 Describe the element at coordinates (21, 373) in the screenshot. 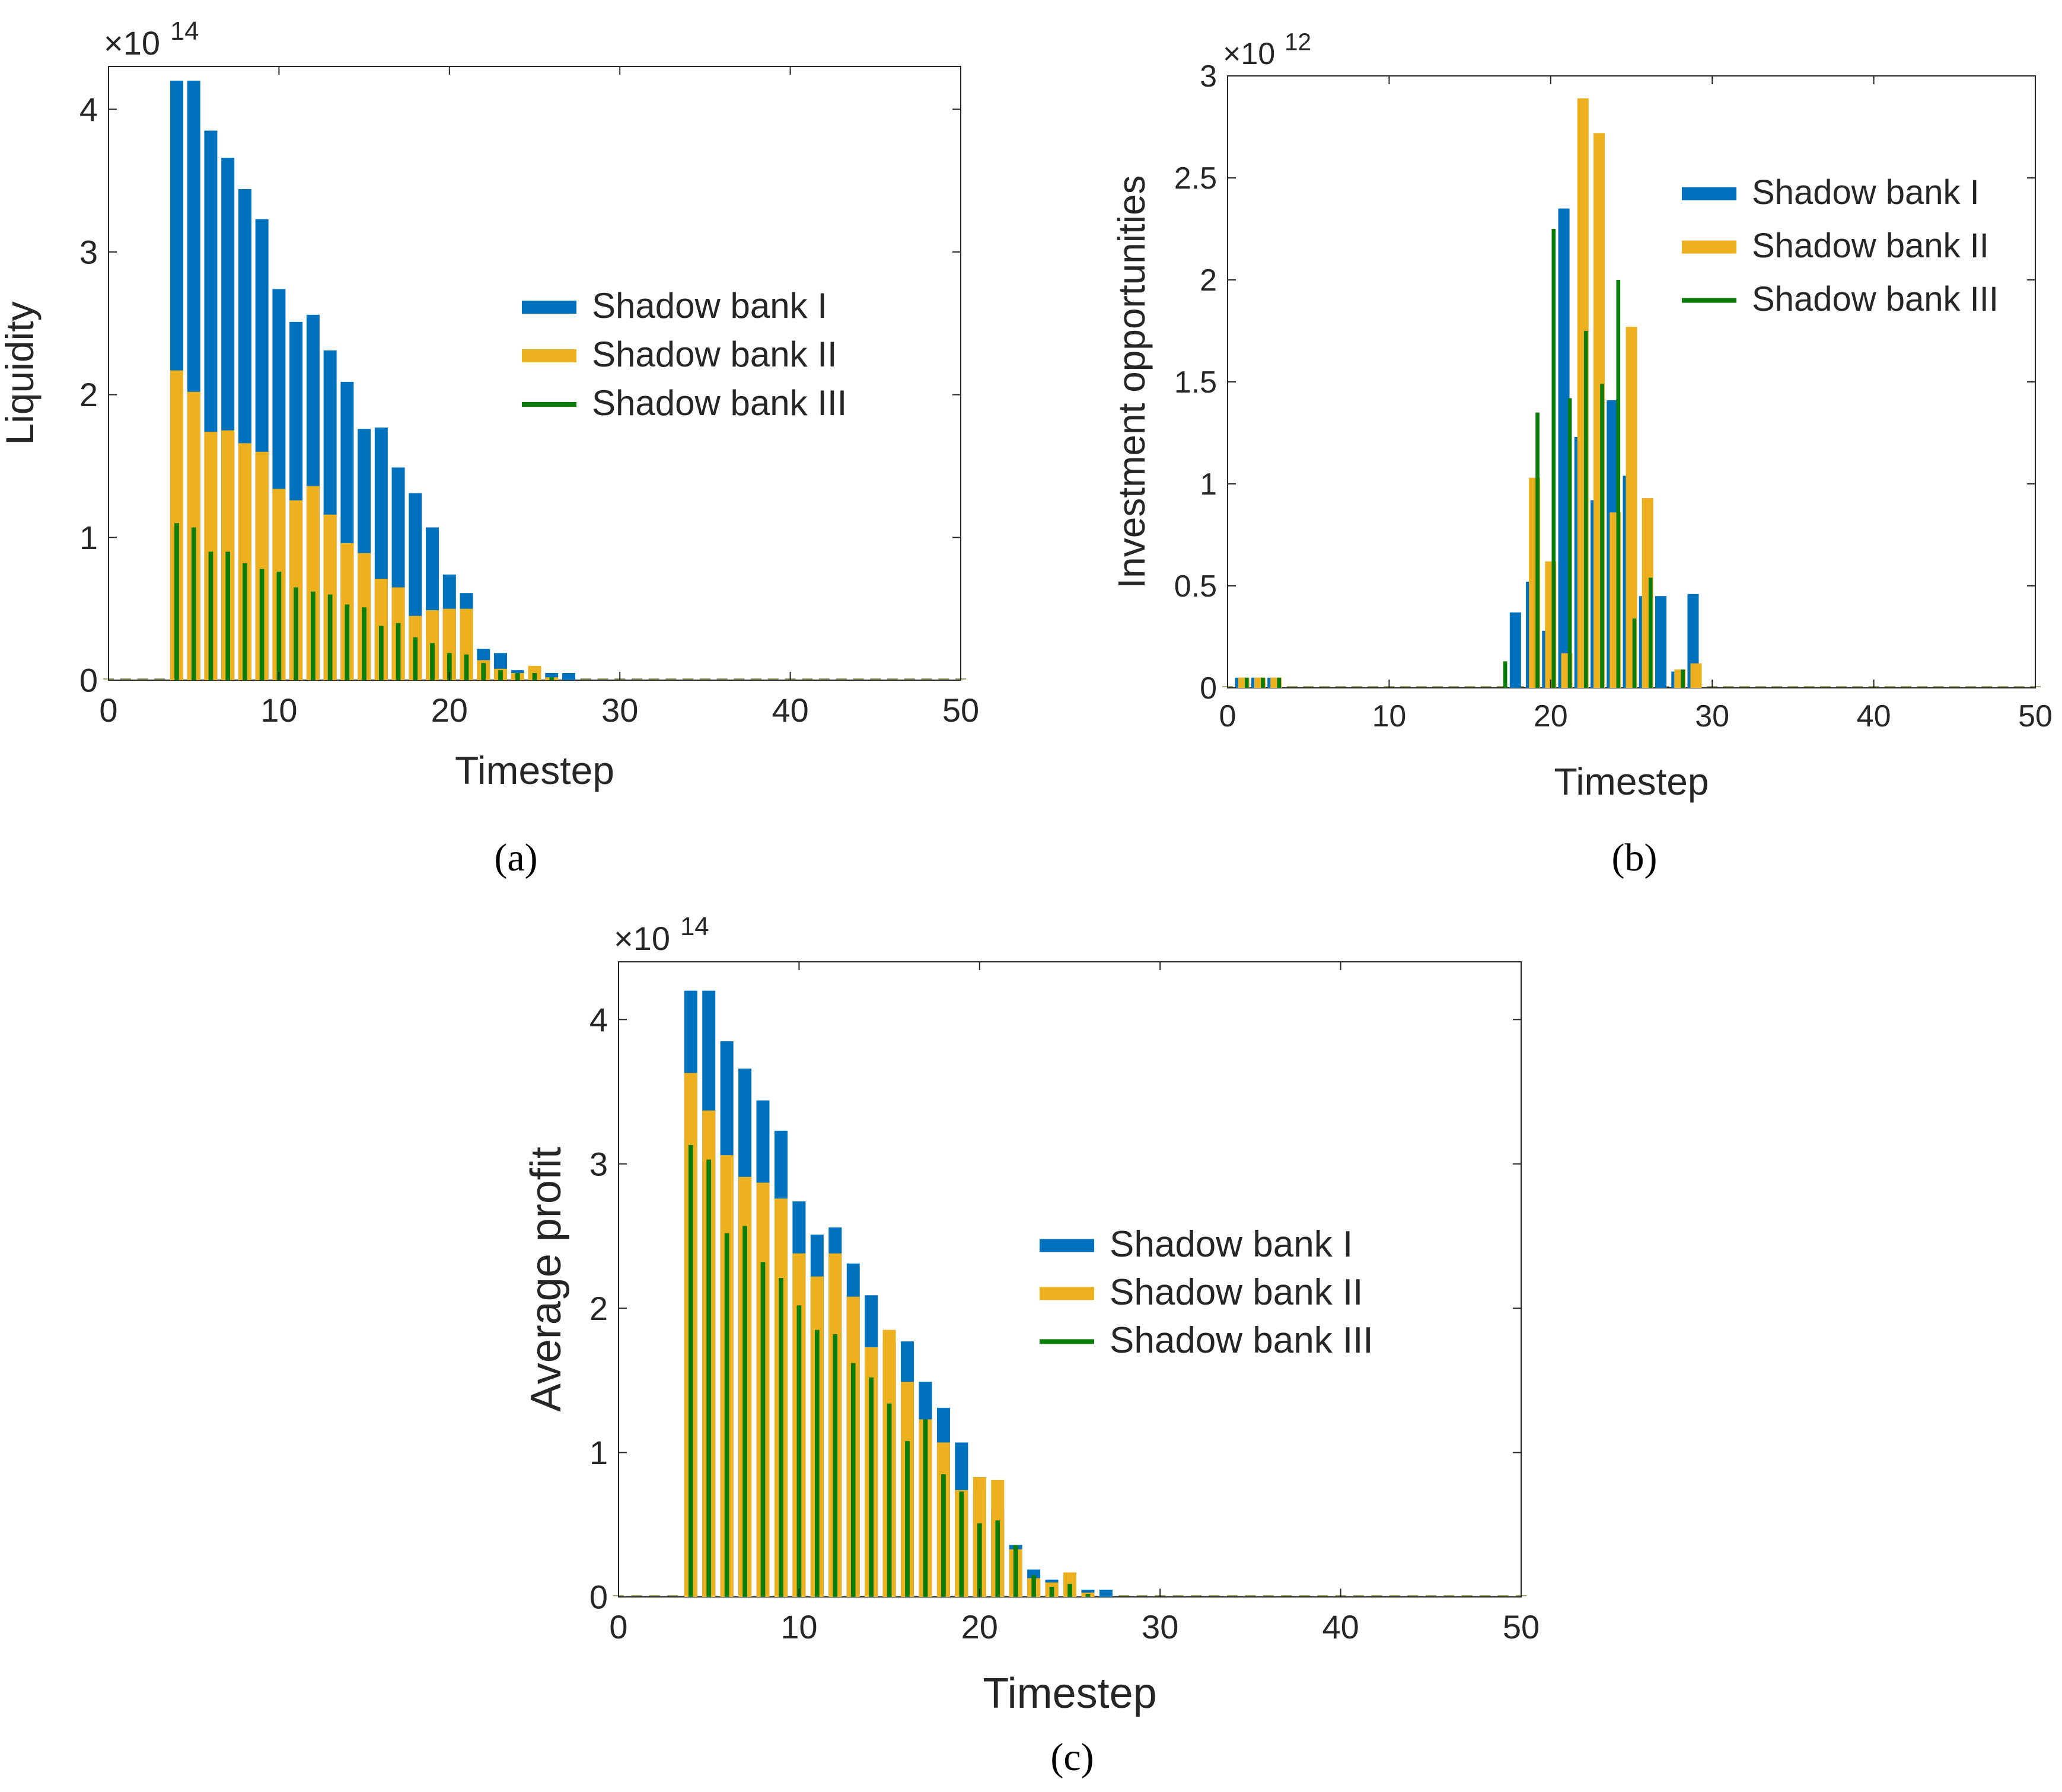

I see `y-axis-label: Liquidity` at that location.